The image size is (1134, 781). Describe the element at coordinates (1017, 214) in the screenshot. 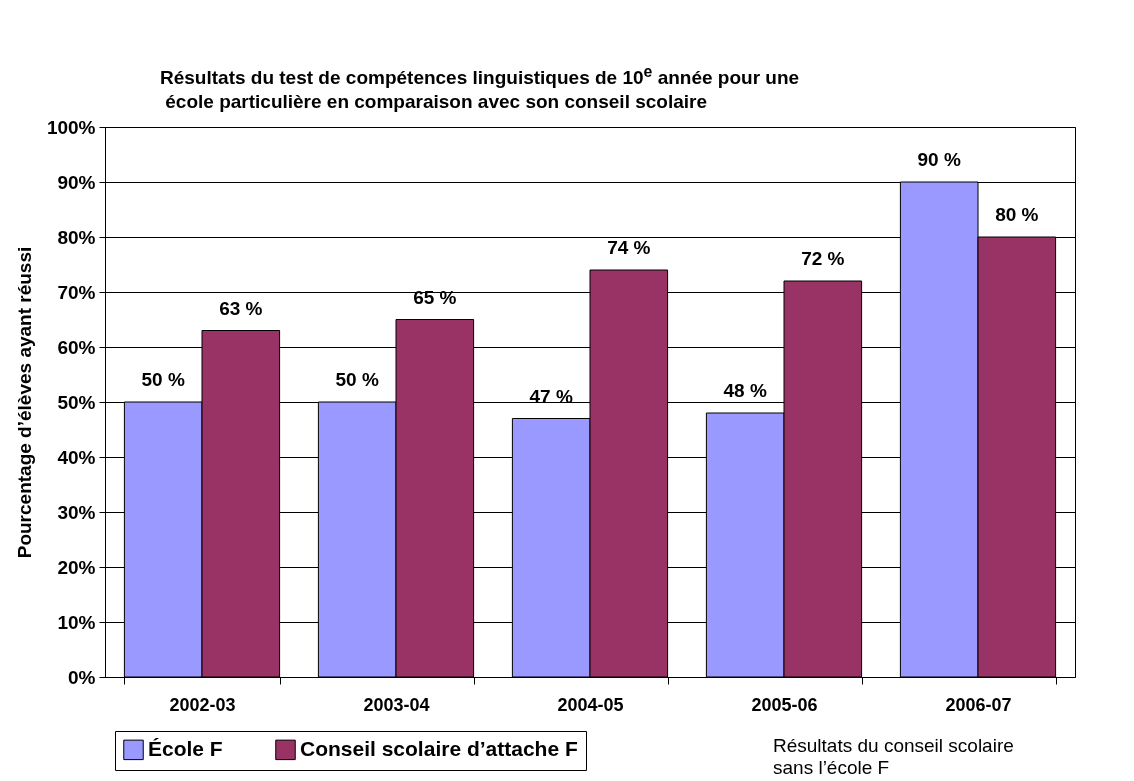

I see `data-label: 80 %` at that location.